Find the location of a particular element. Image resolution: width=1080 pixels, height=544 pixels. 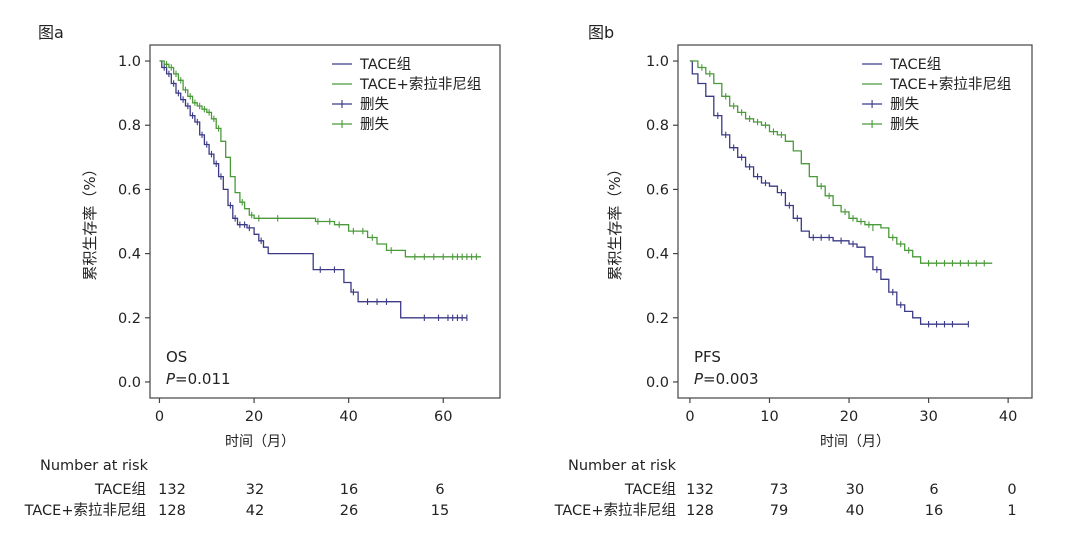

panel-b-ytick-label: 0.4 is located at coordinates (657, 255).